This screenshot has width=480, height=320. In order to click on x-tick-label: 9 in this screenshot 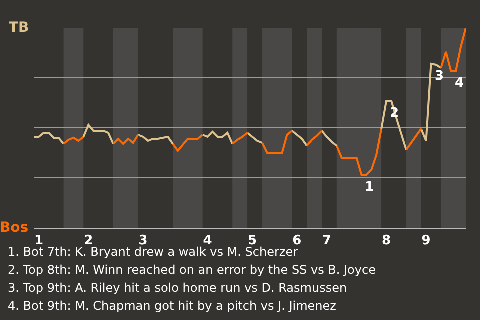, I will do `click(426, 241)`.